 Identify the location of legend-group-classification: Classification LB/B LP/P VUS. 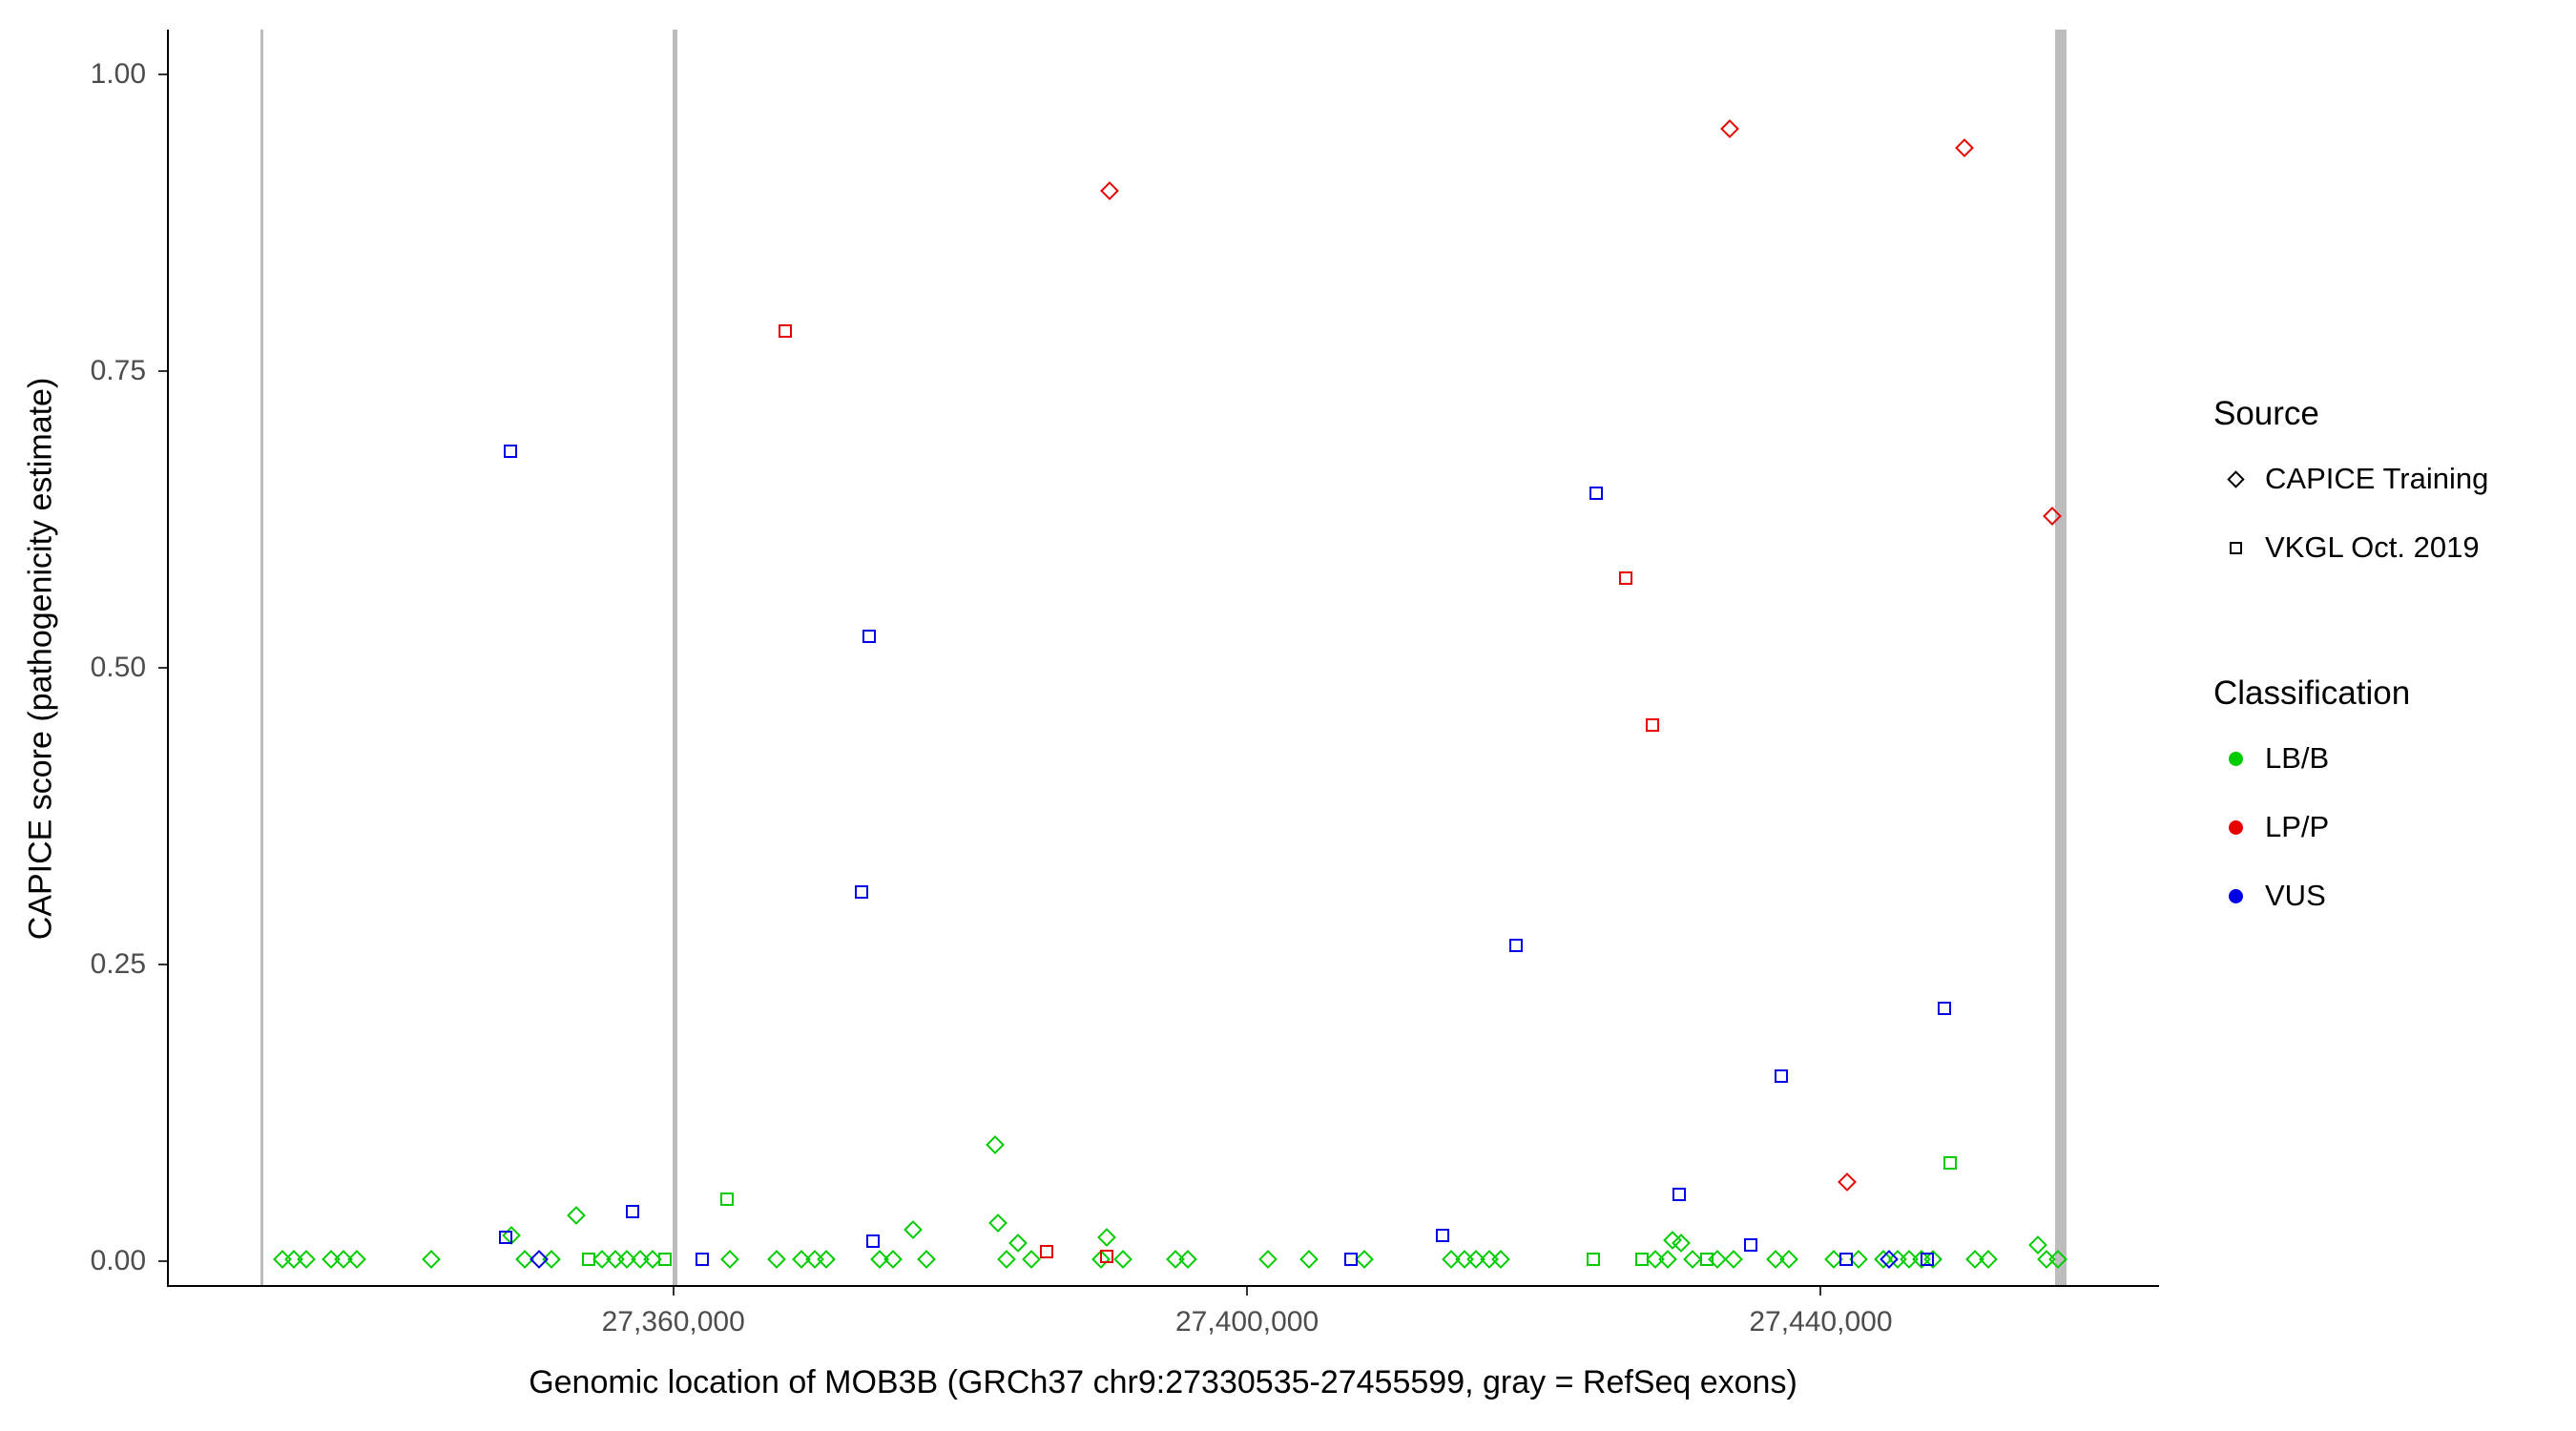
(2350, 801).